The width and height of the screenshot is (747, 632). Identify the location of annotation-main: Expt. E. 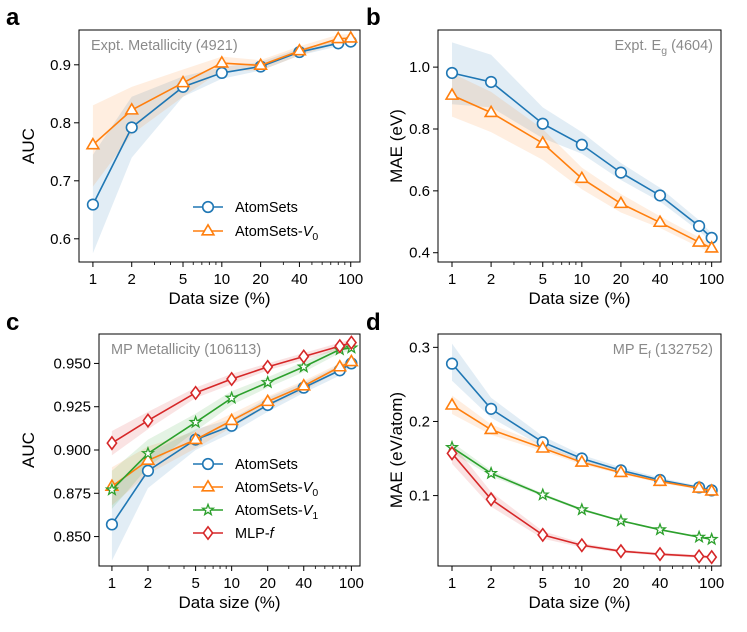
(637, 46).